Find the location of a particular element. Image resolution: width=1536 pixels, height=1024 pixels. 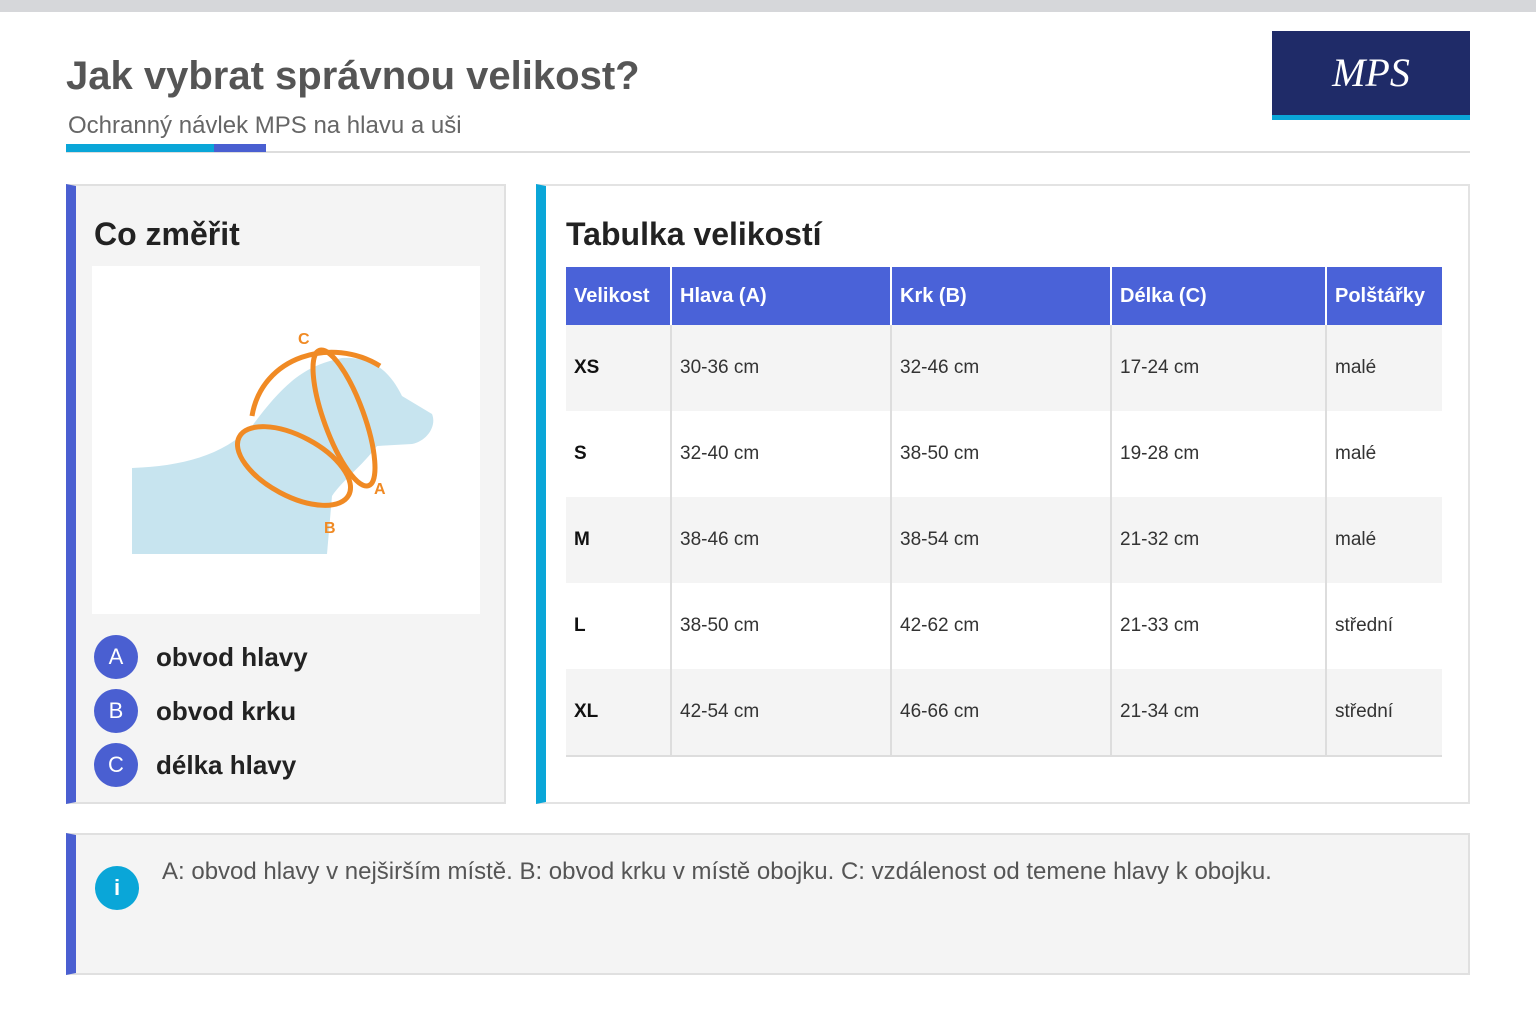

legend-label: délka hlavy is located at coordinates (226, 765).